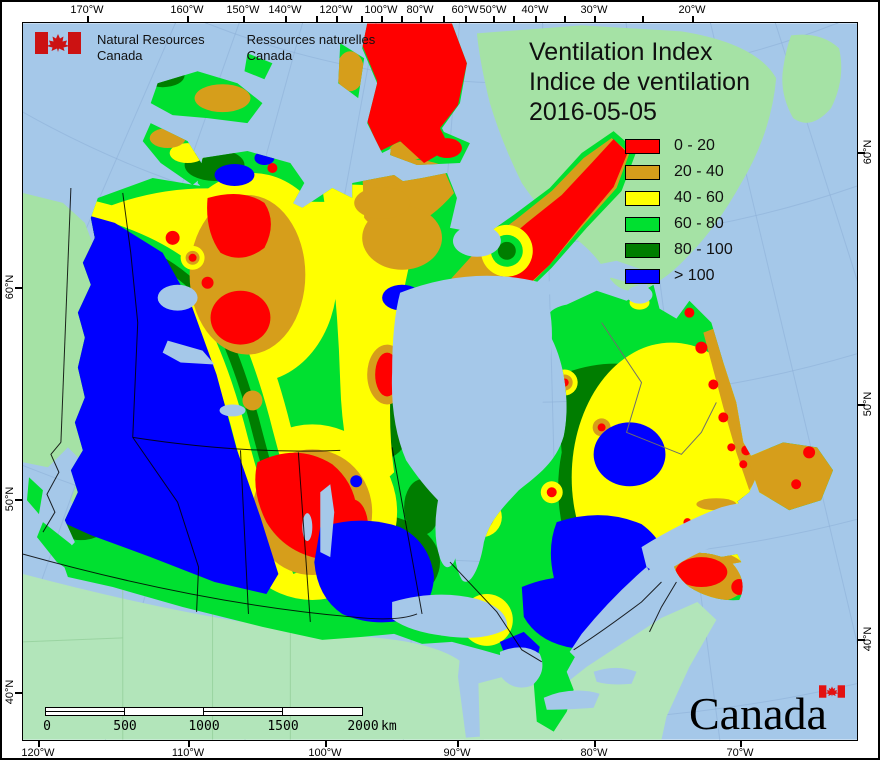  I want to click on scale-unit: km, so click(389, 726).